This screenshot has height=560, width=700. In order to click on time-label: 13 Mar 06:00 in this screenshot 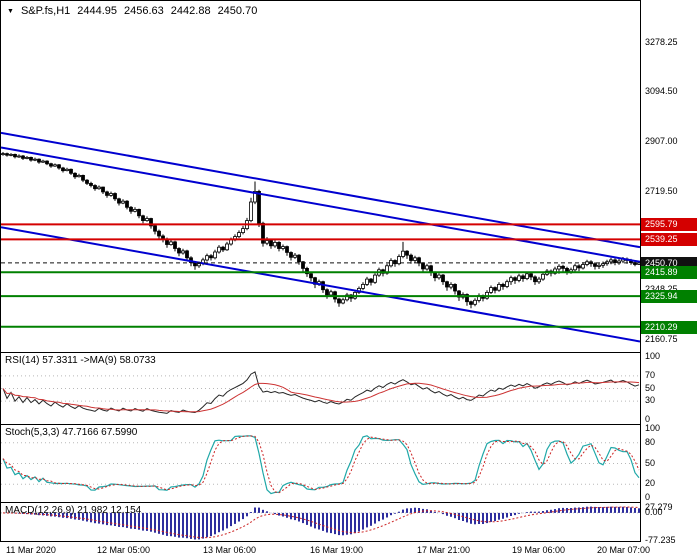, I will do `click(230, 550)`.